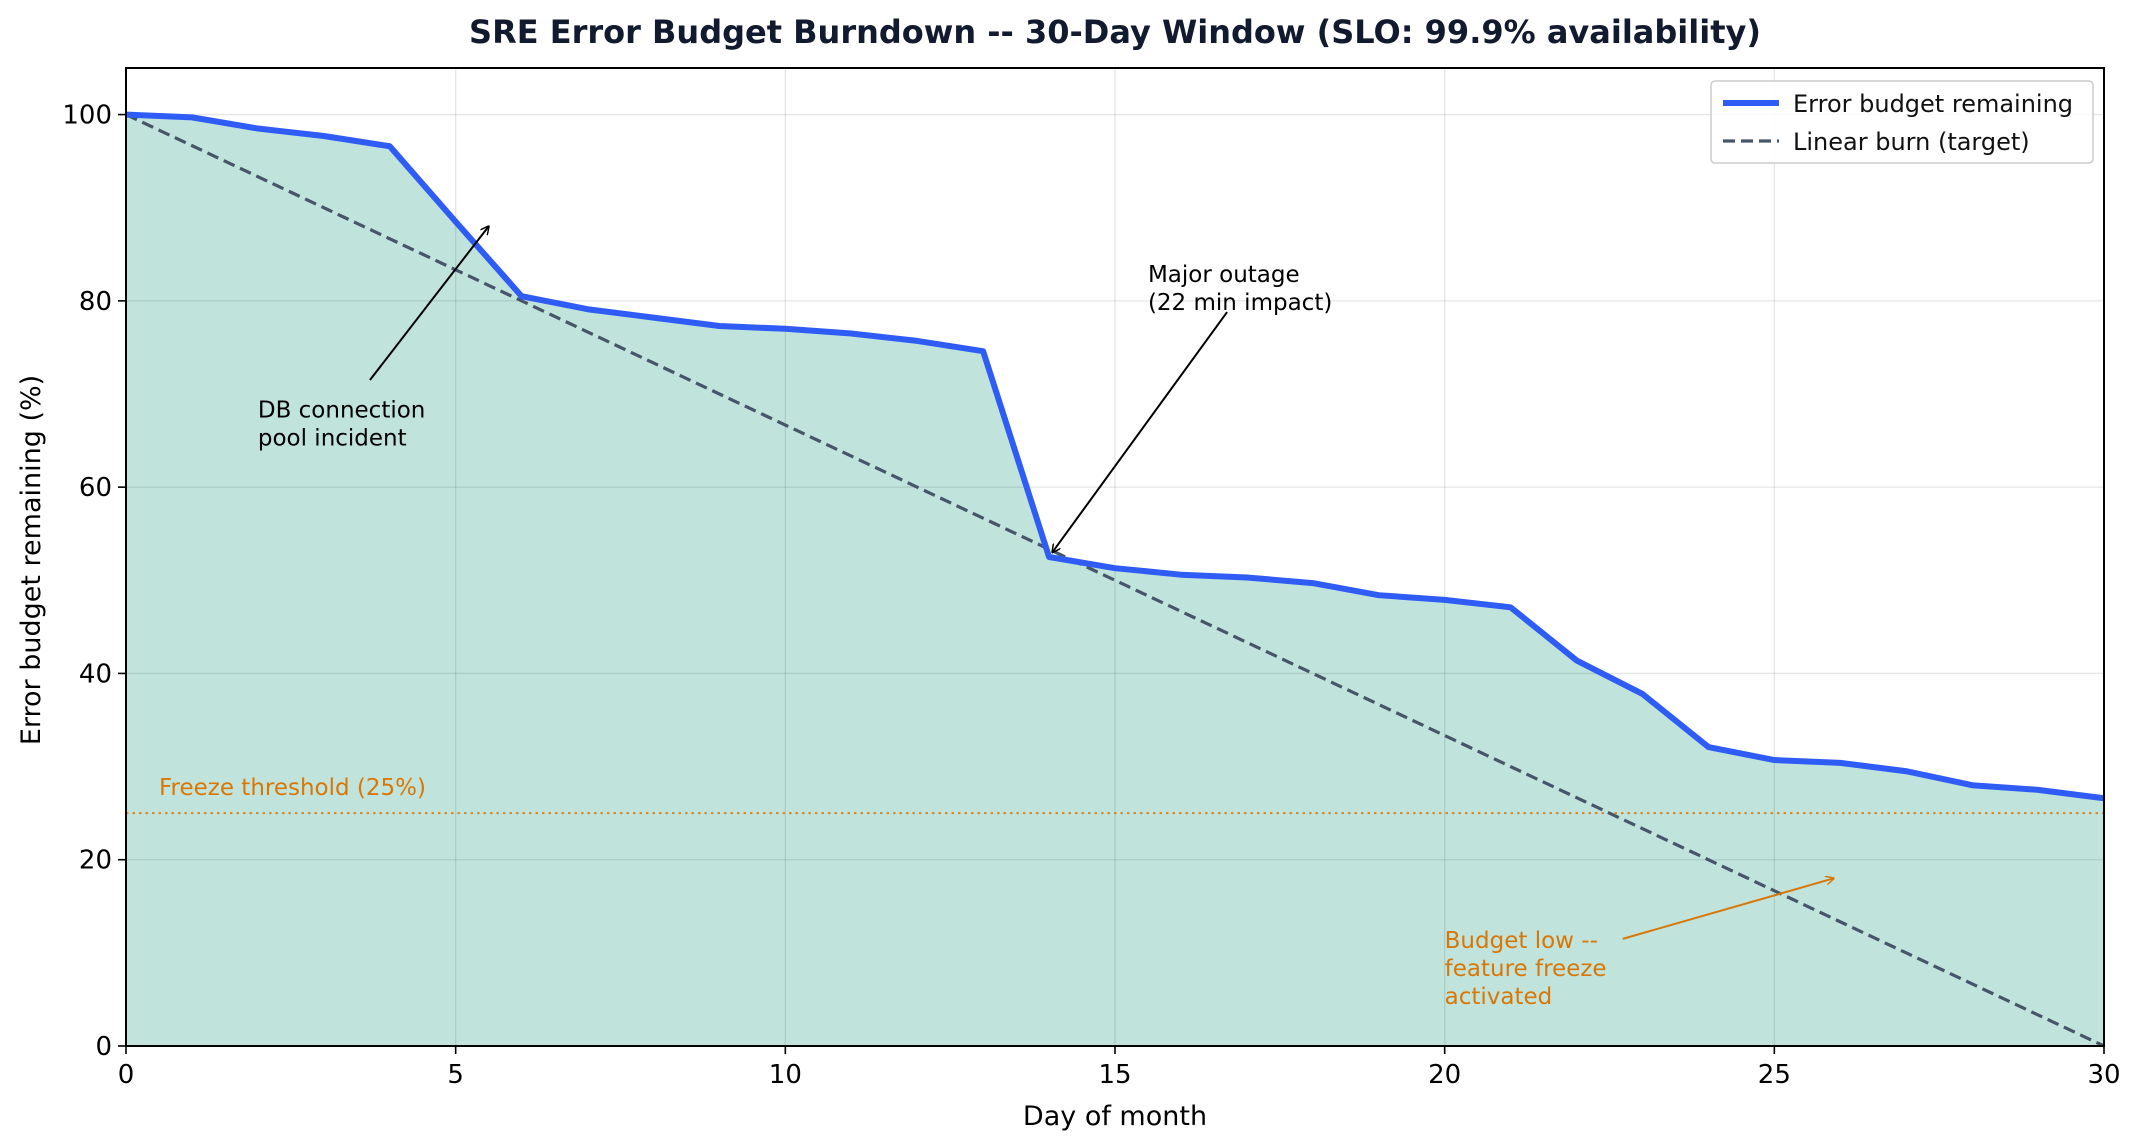 The width and height of the screenshot is (2138, 1147). I want to click on y-tick-label: 60, so click(95, 488).